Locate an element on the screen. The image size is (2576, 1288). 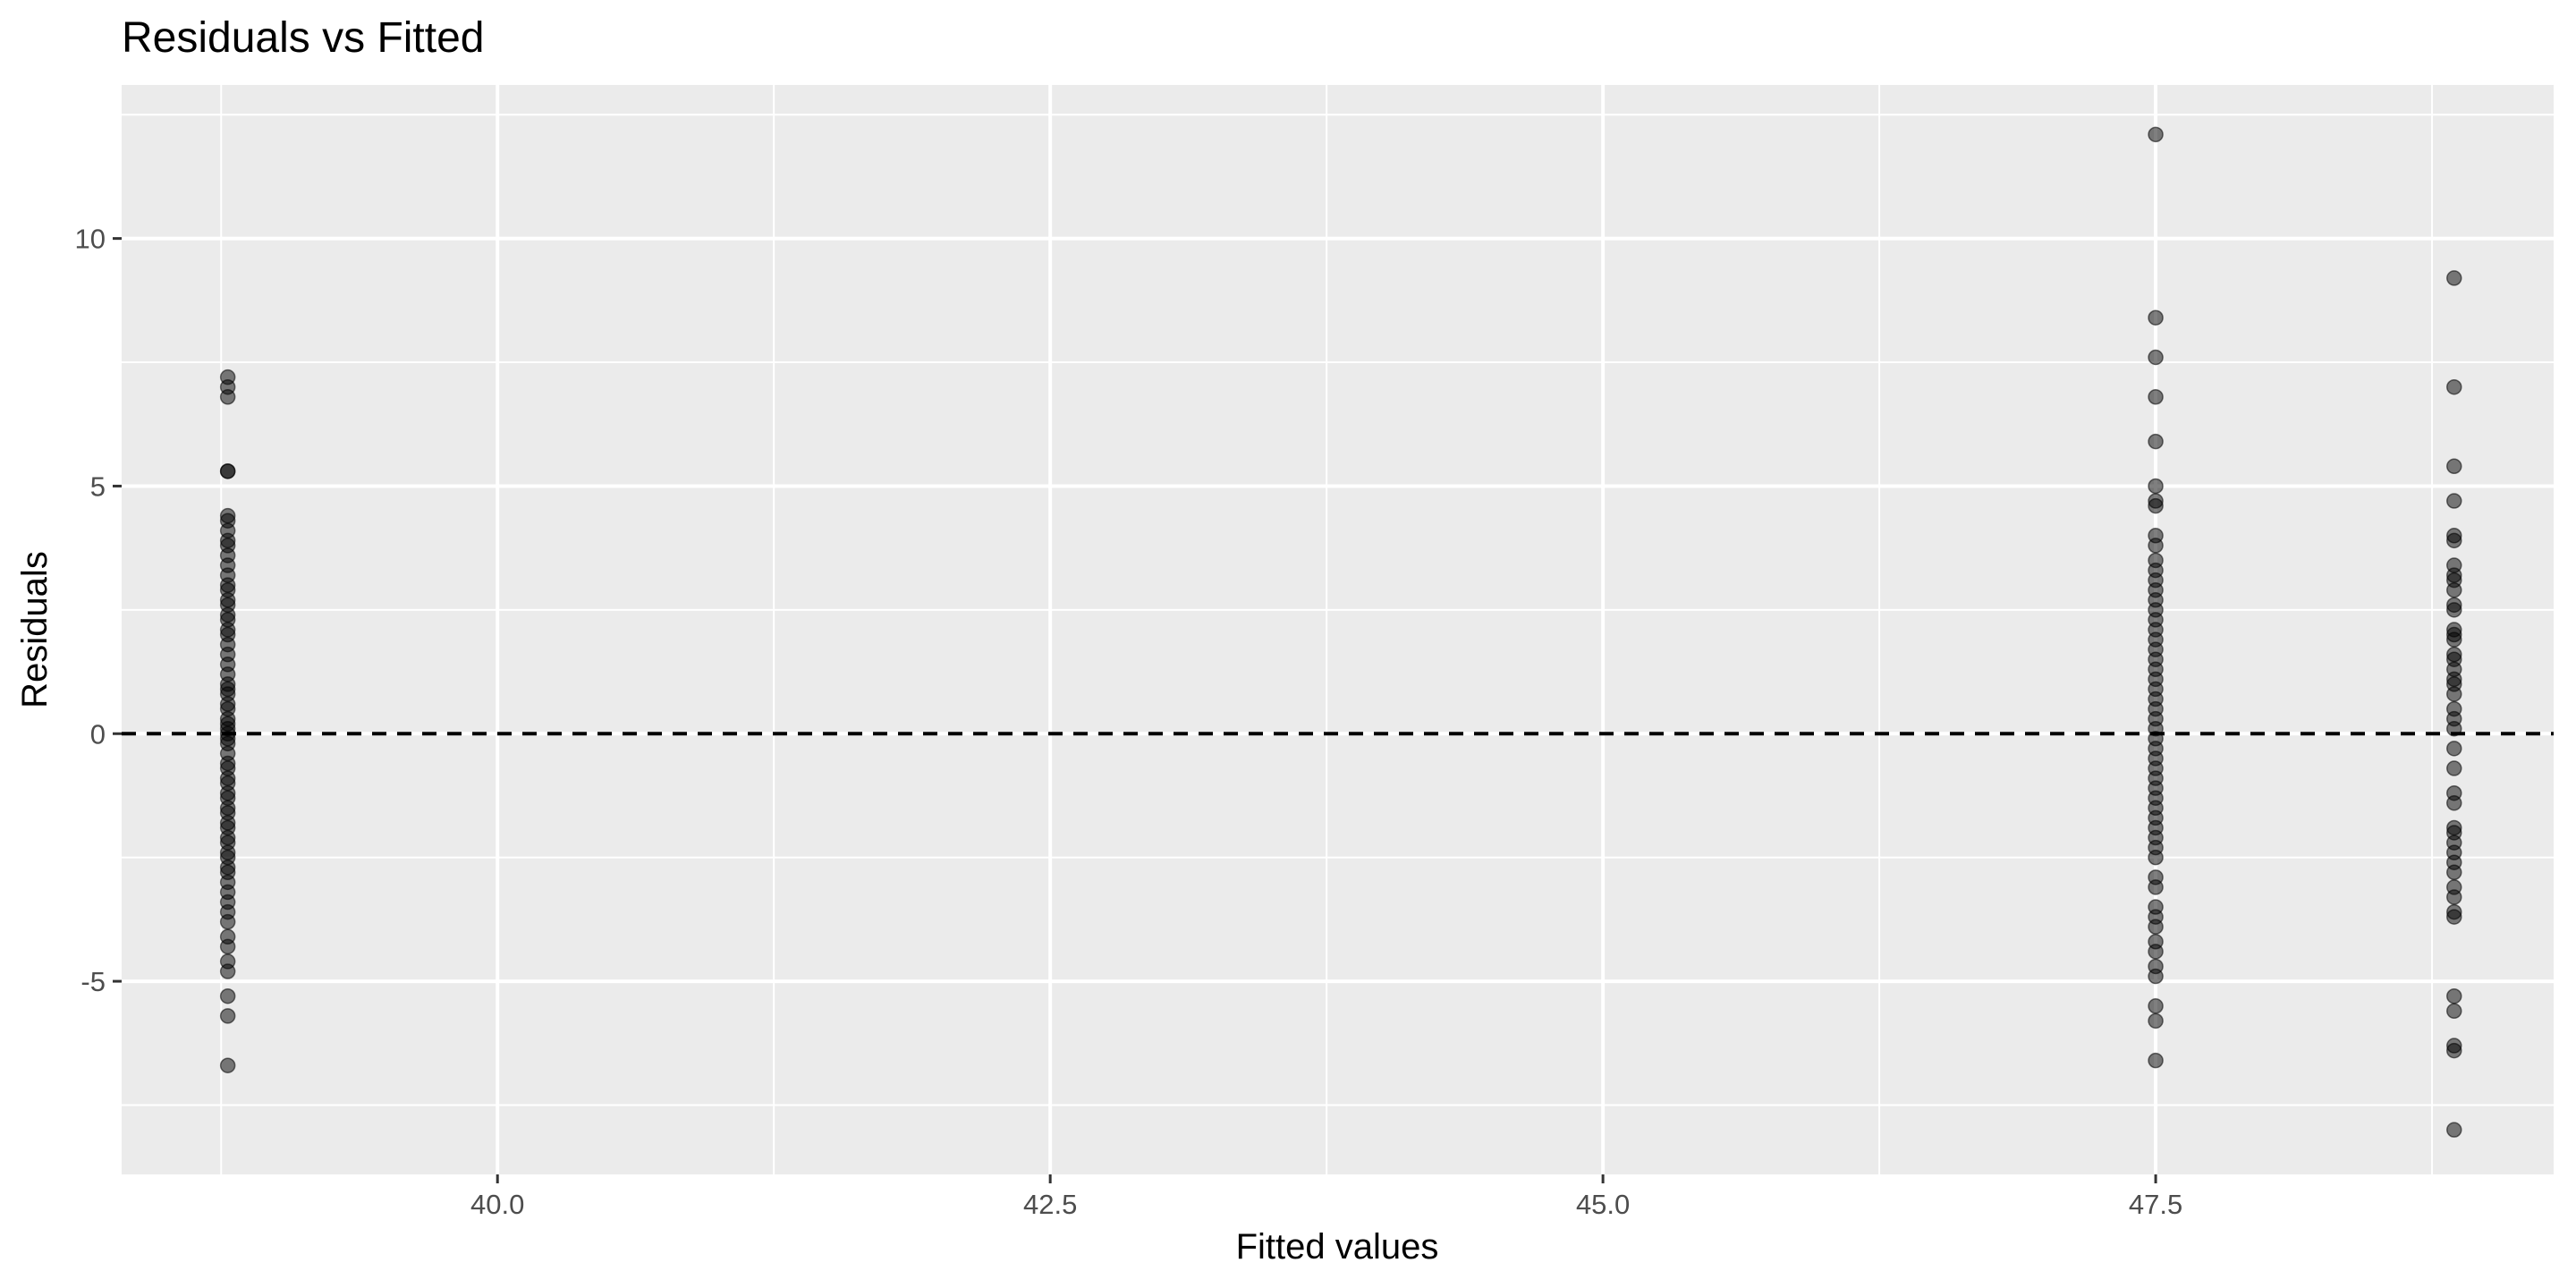
y-axis-ticks: -5 0 5 10 is located at coordinates (98, 610).